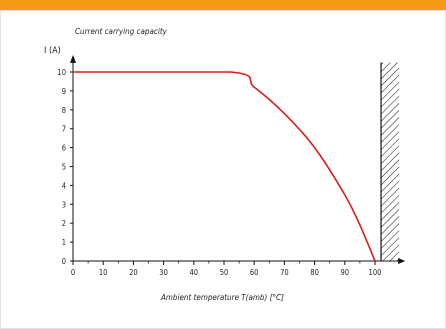 The width and height of the screenshot is (446, 329). Describe the element at coordinates (61, 72) in the screenshot. I see `y-tick-label: 10` at that location.